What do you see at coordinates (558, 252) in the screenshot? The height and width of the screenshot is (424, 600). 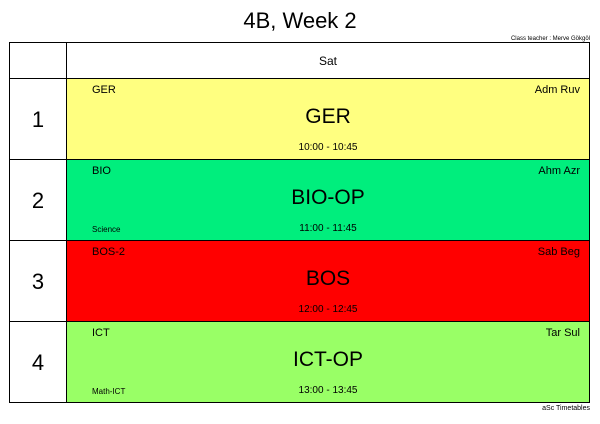 I see `lesson-teacher: Sab Beg` at bounding box center [558, 252].